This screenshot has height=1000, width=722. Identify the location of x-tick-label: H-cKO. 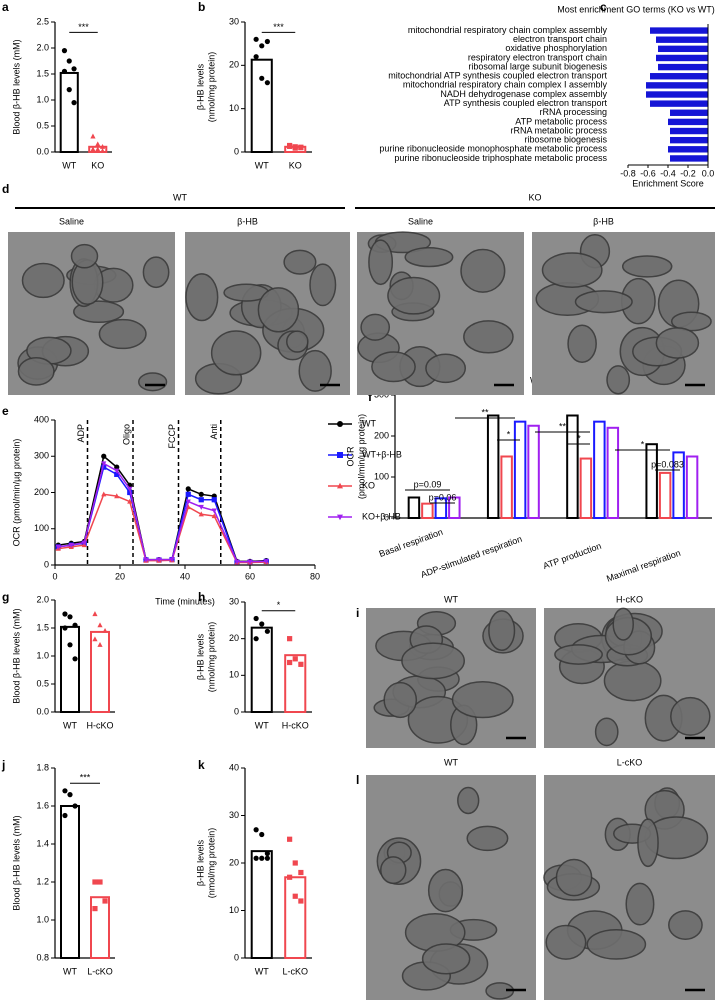
(100, 725).